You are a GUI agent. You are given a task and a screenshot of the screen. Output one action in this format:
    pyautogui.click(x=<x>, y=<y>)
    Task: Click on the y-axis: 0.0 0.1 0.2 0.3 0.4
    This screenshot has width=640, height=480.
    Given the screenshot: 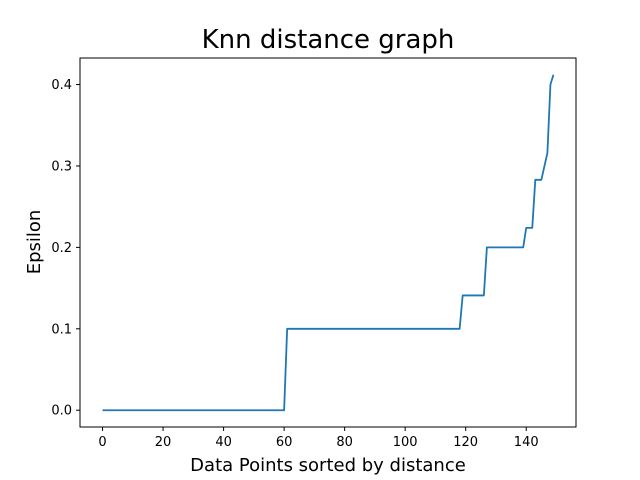 What is the action you would take?
    pyautogui.click(x=65, y=248)
    